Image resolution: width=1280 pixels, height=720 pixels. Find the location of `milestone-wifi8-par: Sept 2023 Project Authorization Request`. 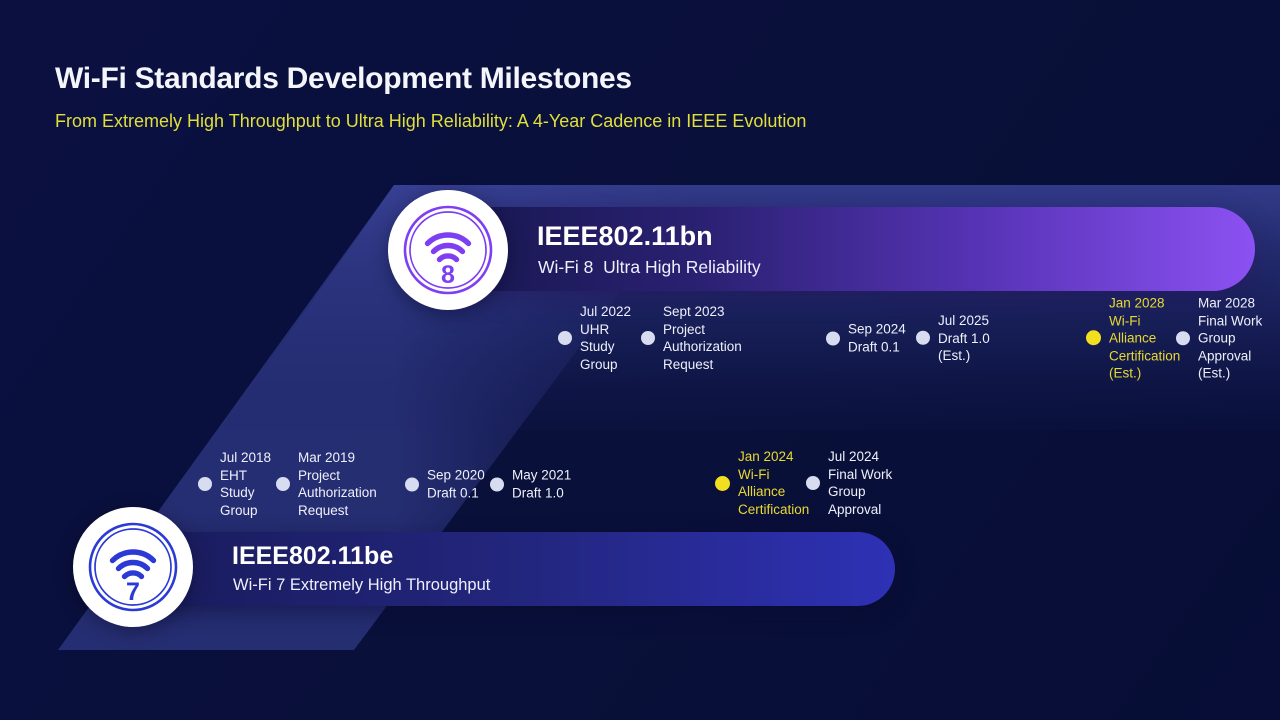

milestone-wifi8-par: Sept 2023 Project Authorization Request is located at coordinates (691, 338).